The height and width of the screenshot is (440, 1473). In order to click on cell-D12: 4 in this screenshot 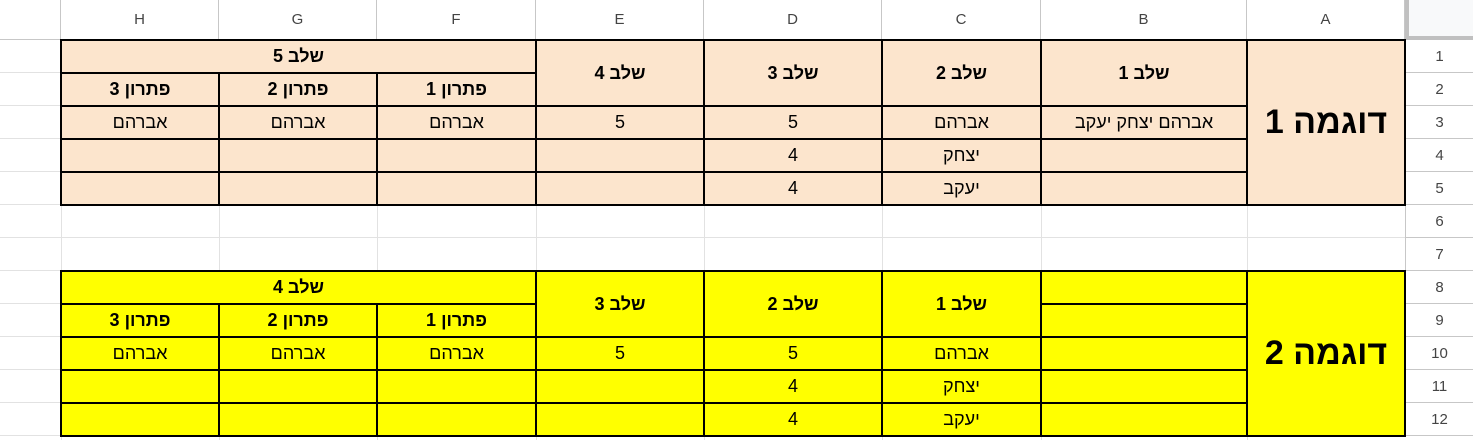, I will do `click(793, 419)`.